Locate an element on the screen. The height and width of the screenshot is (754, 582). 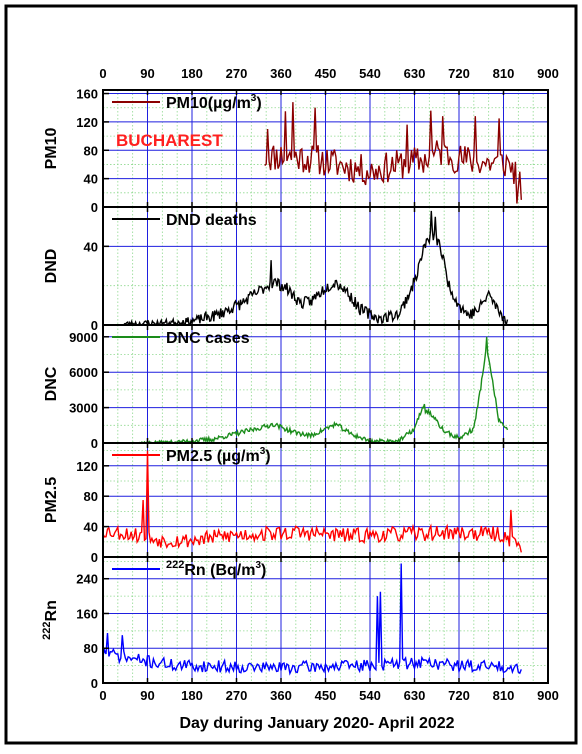
y-axis-label: 222Rn is located at coordinates (50, 620).